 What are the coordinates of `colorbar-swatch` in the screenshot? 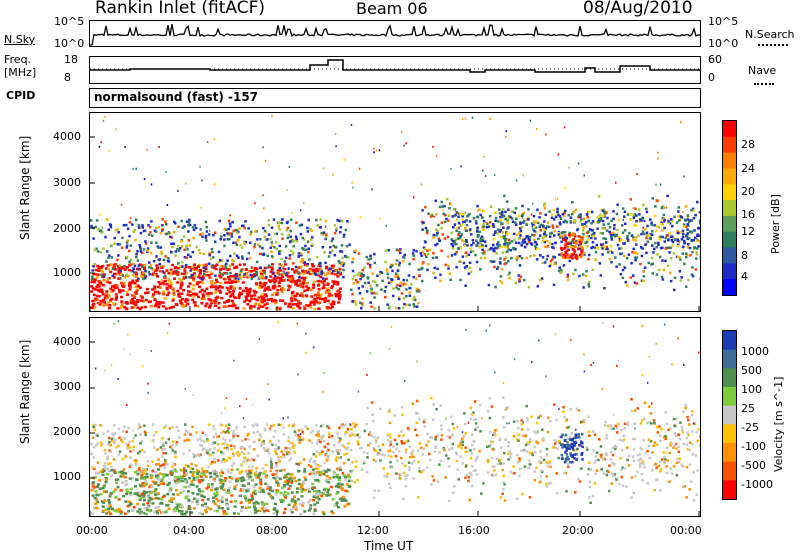 It's located at (729, 208).